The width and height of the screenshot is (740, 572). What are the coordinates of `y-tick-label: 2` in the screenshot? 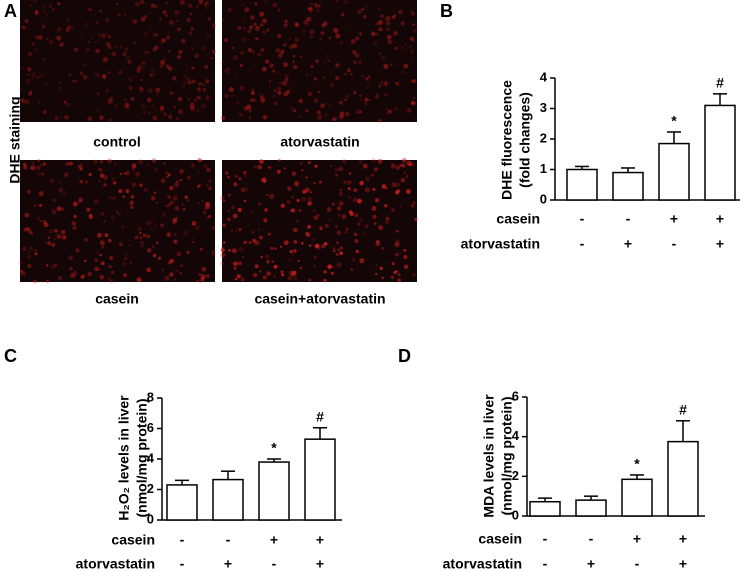 It's located at (543, 137).